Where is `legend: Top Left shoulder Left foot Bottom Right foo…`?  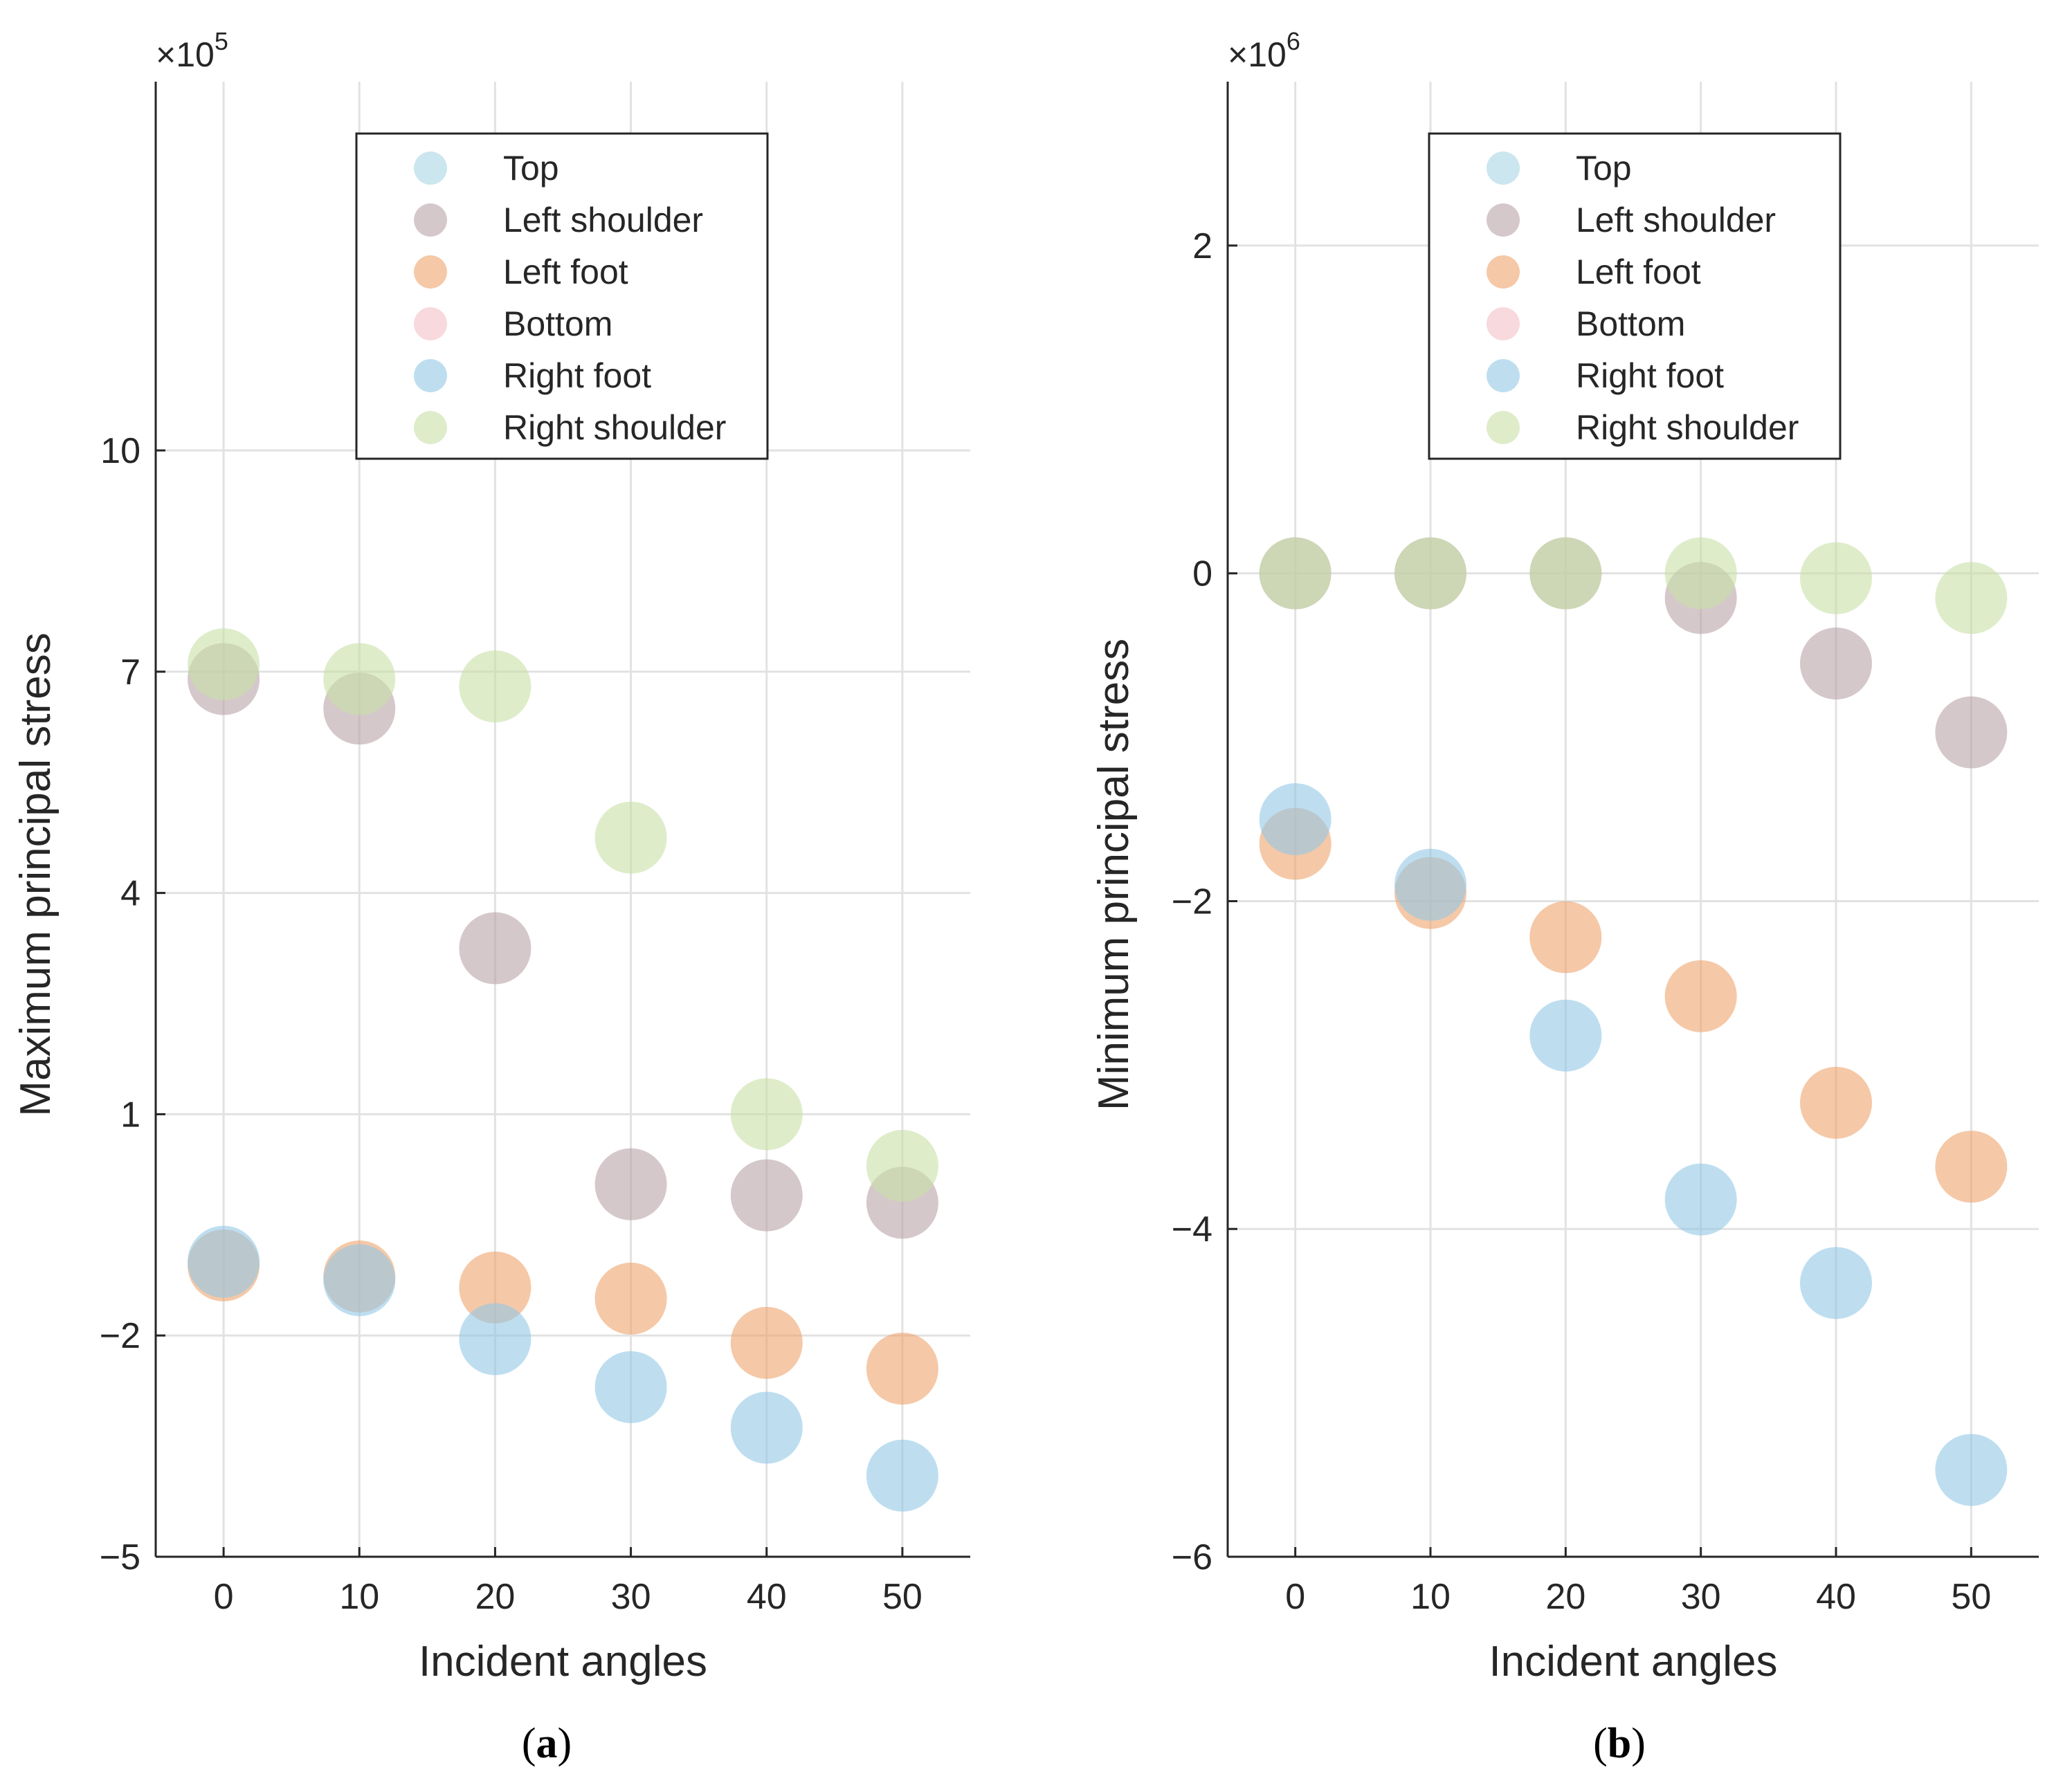
legend: Top Left shoulder Left foot Bottom Right foo… is located at coordinates (562, 296).